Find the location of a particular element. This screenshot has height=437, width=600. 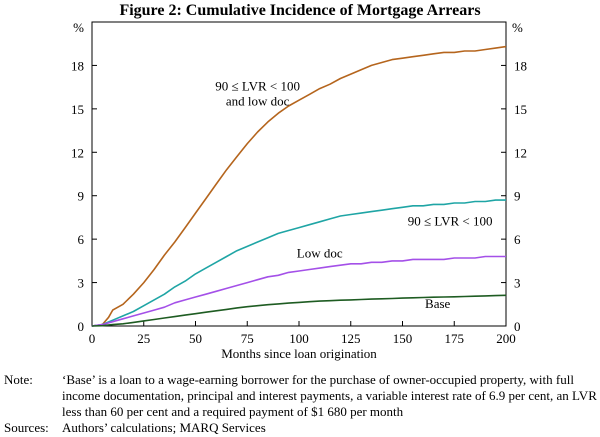

y-tick-label-left: 6 is located at coordinates (81, 239).